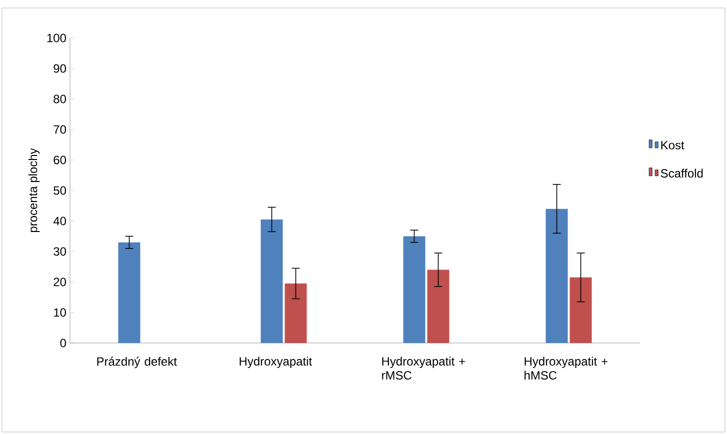 This screenshot has height=434, width=727. Describe the element at coordinates (60, 129) in the screenshot. I see `y-tick-label: 70` at that location.